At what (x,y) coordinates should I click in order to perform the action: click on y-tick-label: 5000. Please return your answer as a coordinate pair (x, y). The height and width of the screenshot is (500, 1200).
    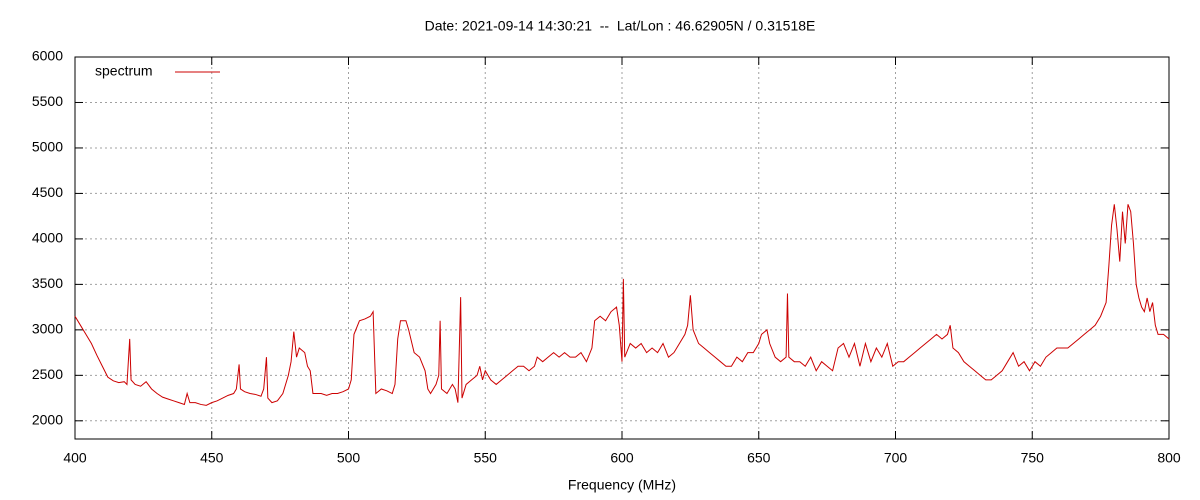
    Looking at the image, I should click on (47, 147).